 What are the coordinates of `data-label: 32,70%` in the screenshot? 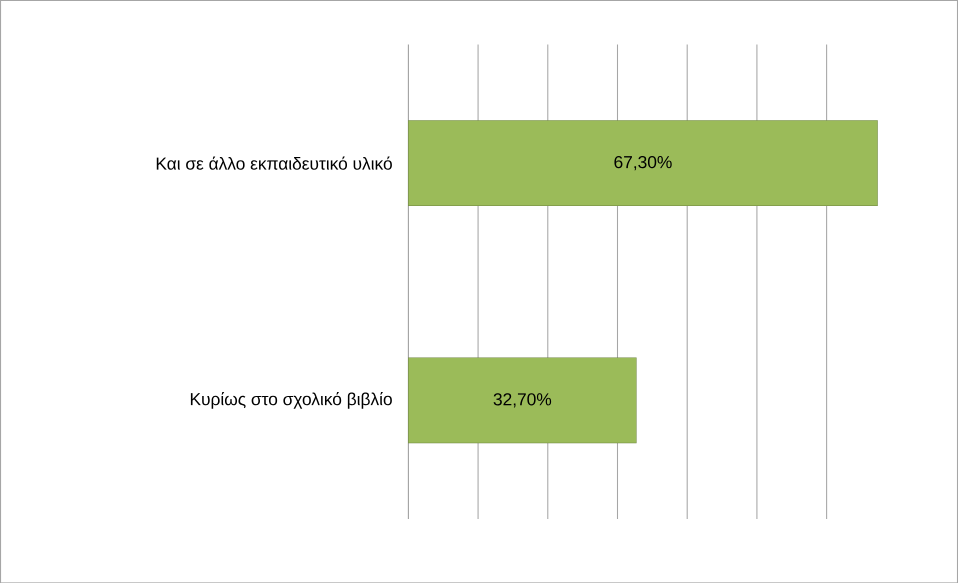 It's located at (523, 400).